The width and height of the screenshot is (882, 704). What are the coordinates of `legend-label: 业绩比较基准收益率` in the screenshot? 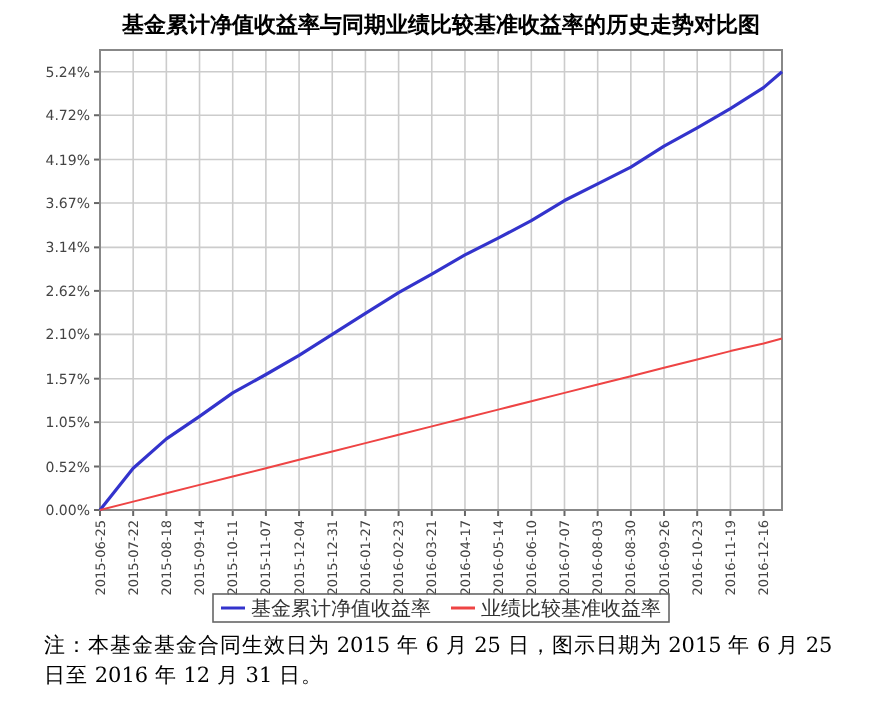 It's located at (571, 609).